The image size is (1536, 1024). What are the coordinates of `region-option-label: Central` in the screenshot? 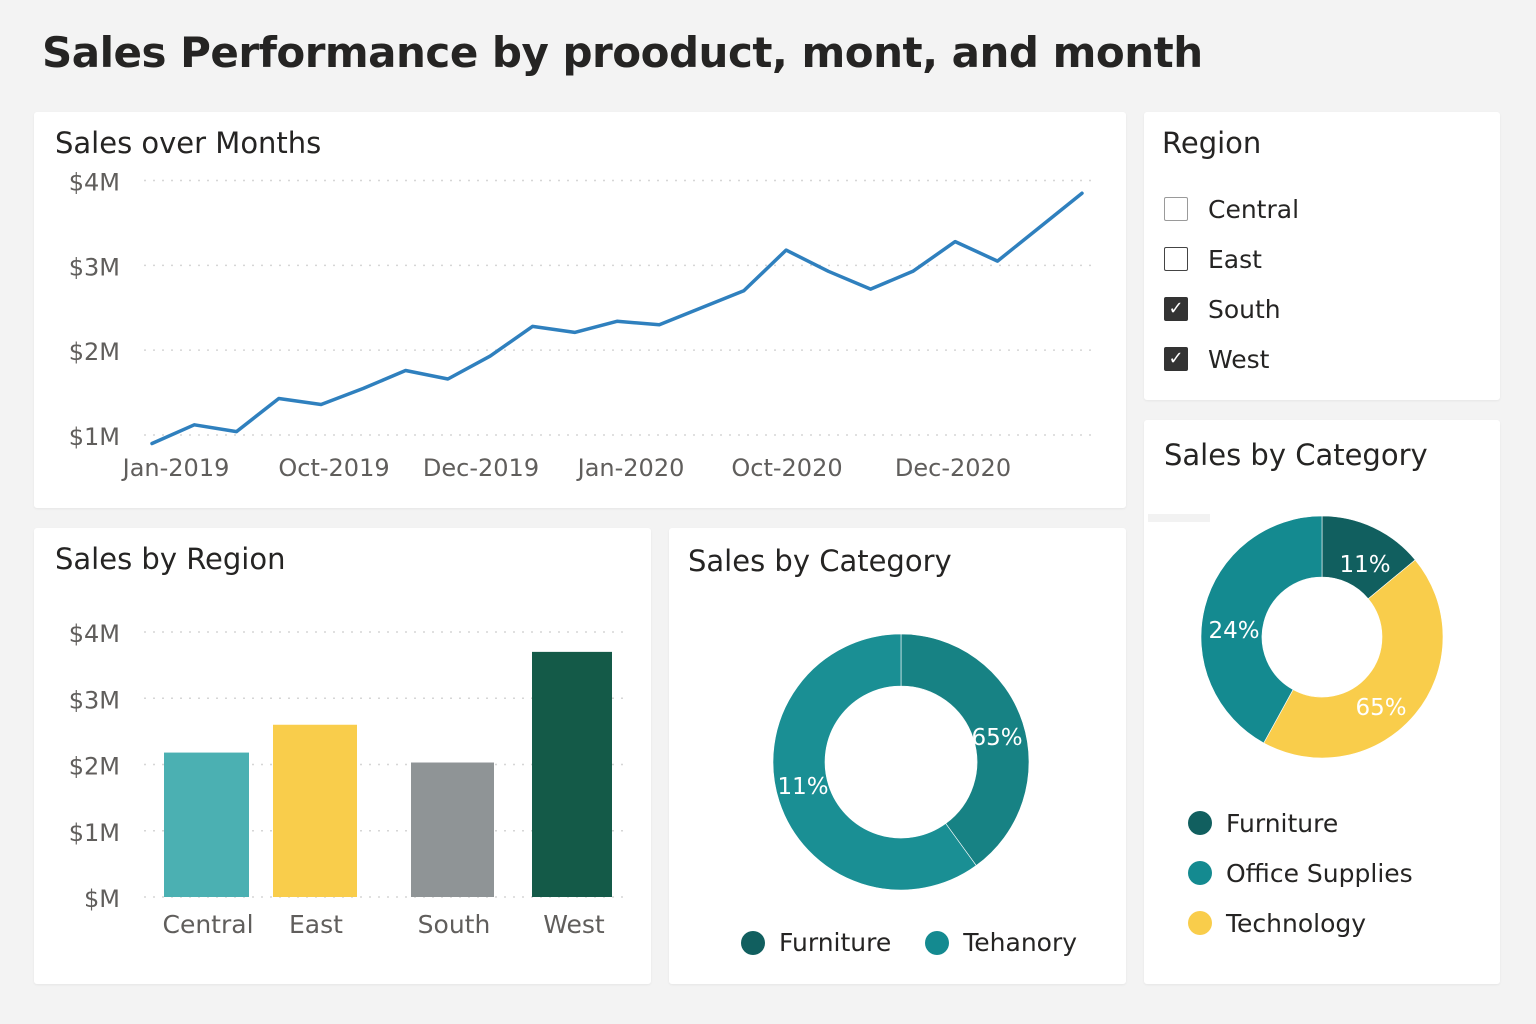 It's located at (1254, 209).